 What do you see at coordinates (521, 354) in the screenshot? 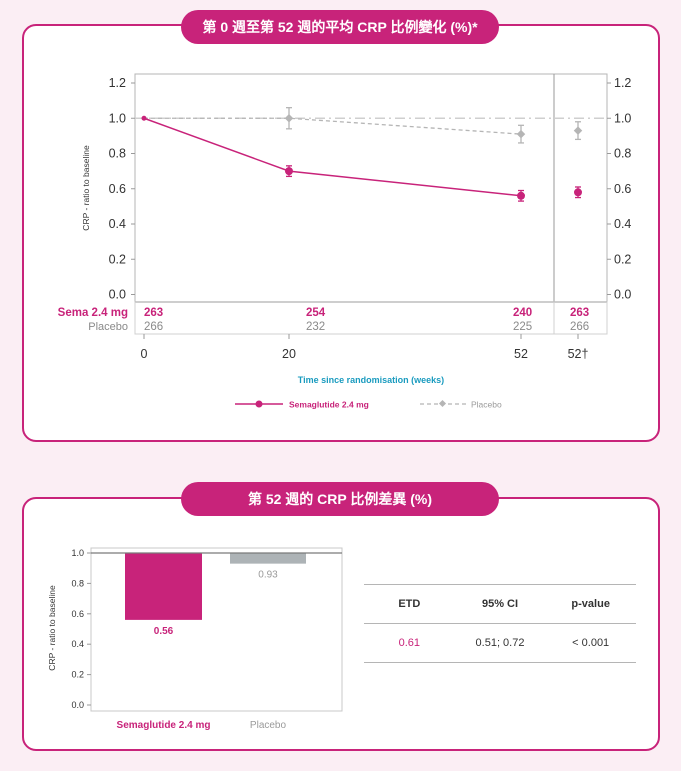
I see `x-tick-label: 52` at bounding box center [521, 354].